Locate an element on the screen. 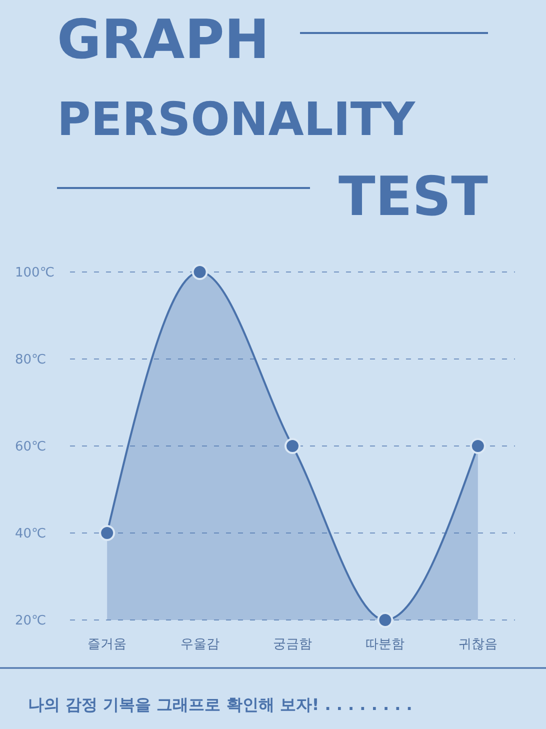  text: 나의 감정 기복을 그래프로 확인해 보자! . . . . . . . . is located at coordinates (220, 704).